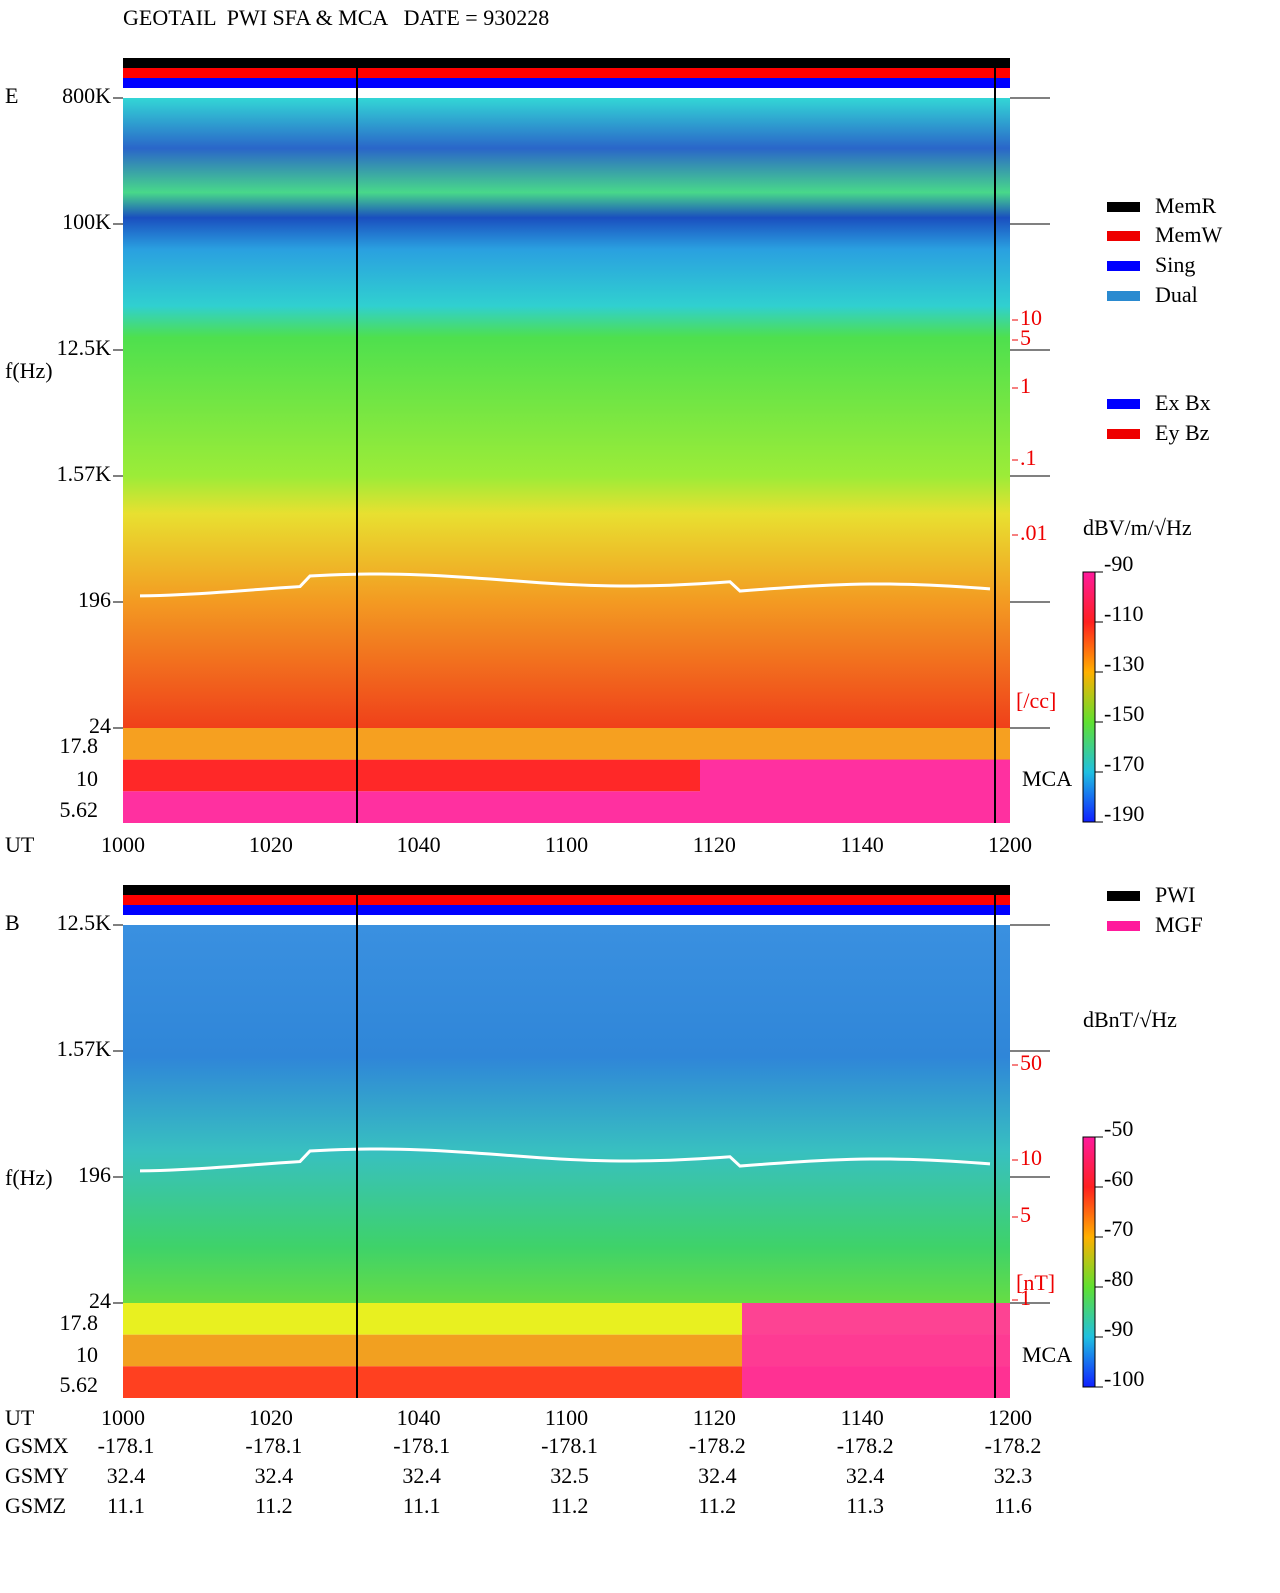 This screenshot has height=1593, width=1280. Describe the element at coordinates (86, 95) in the screenshot. I see `y-tick-label: 800K` at that location.